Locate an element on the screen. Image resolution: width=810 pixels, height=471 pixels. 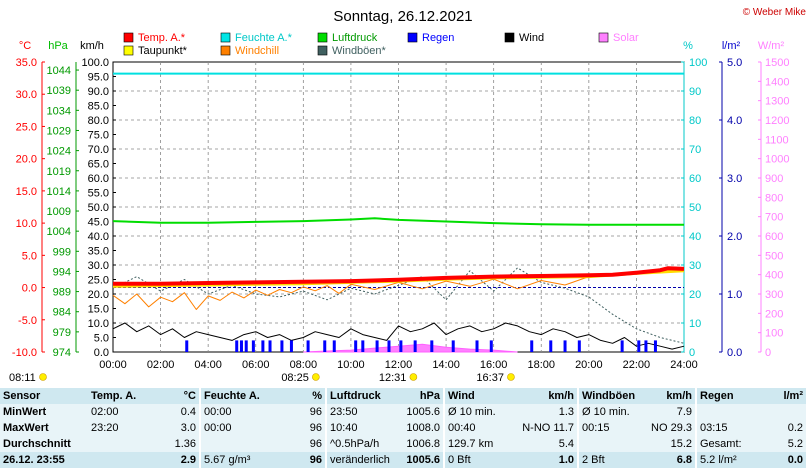
axis-tick-label: 1000 is located at coordinates (777, 160).